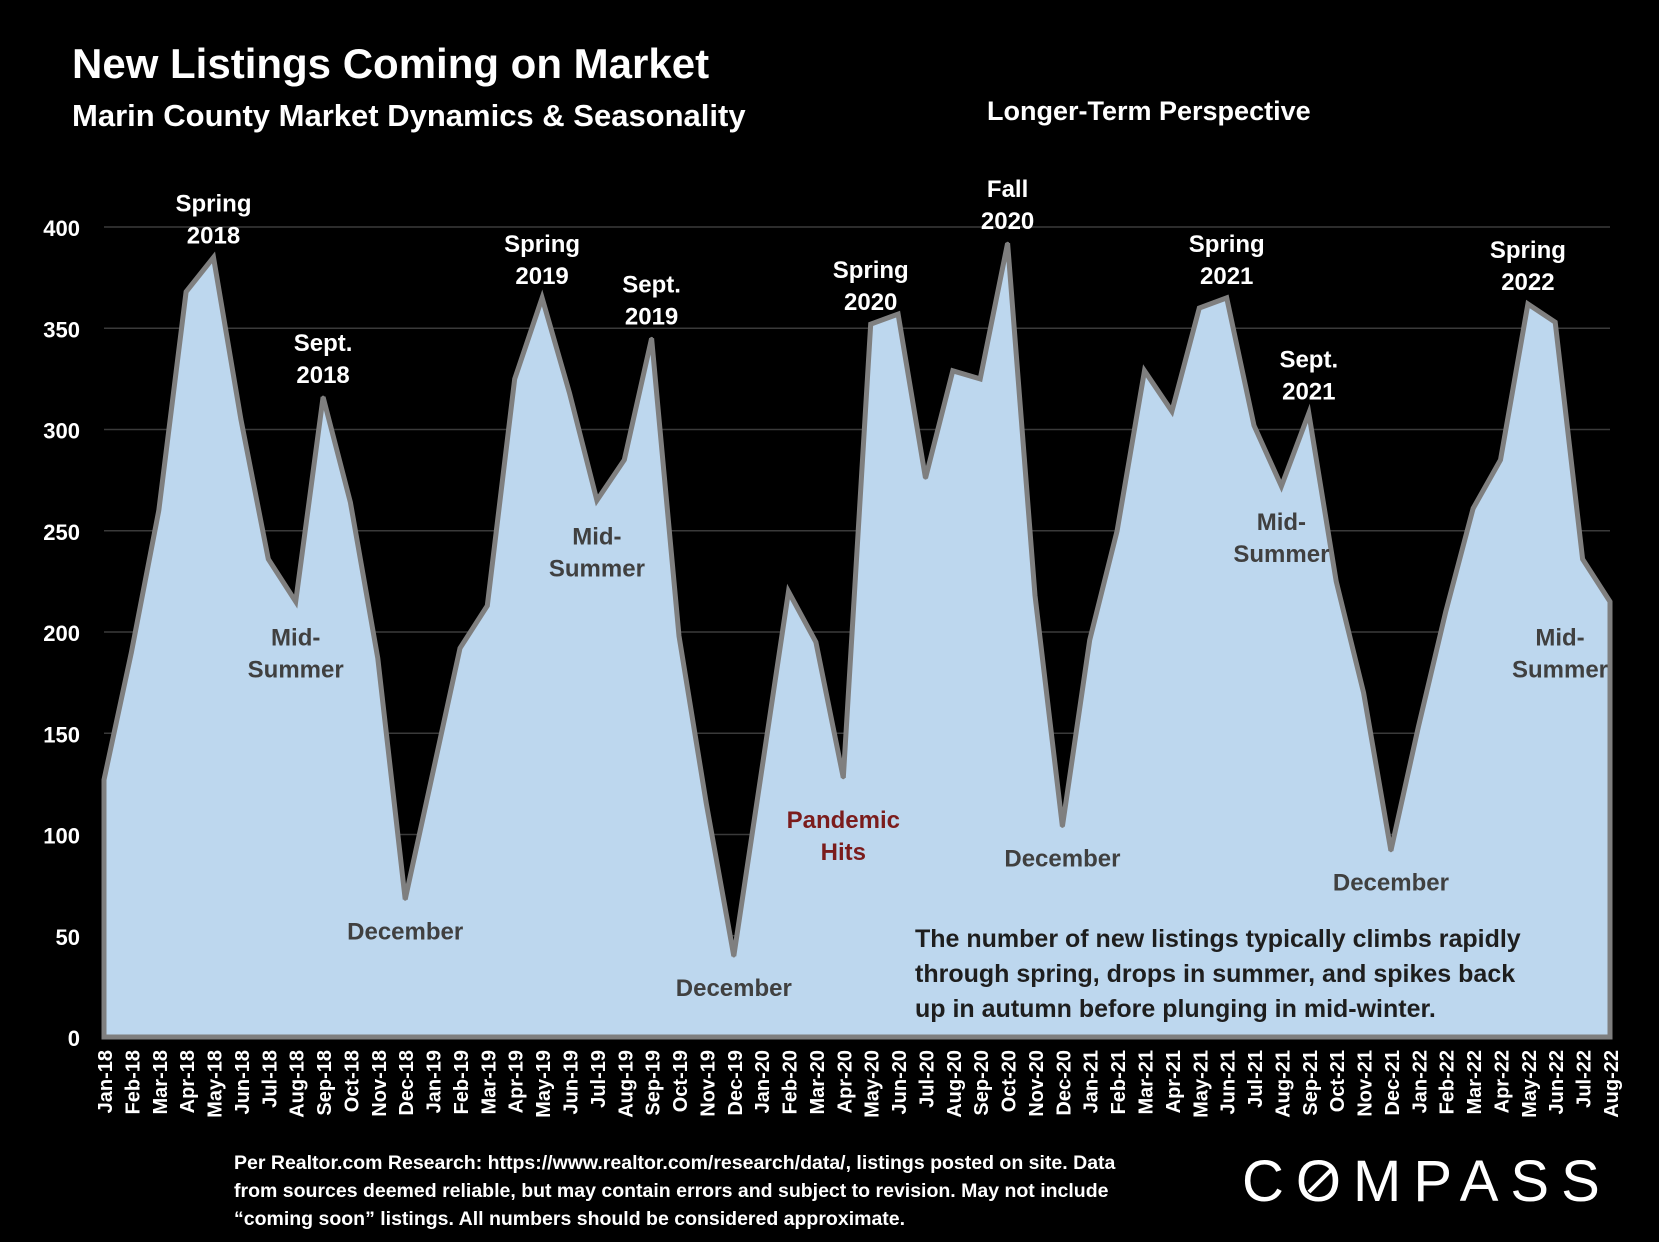  Describe the element at coordinates (188, 1081) in the screenshot. I see `x-tick-label: Apr-18` at that location.